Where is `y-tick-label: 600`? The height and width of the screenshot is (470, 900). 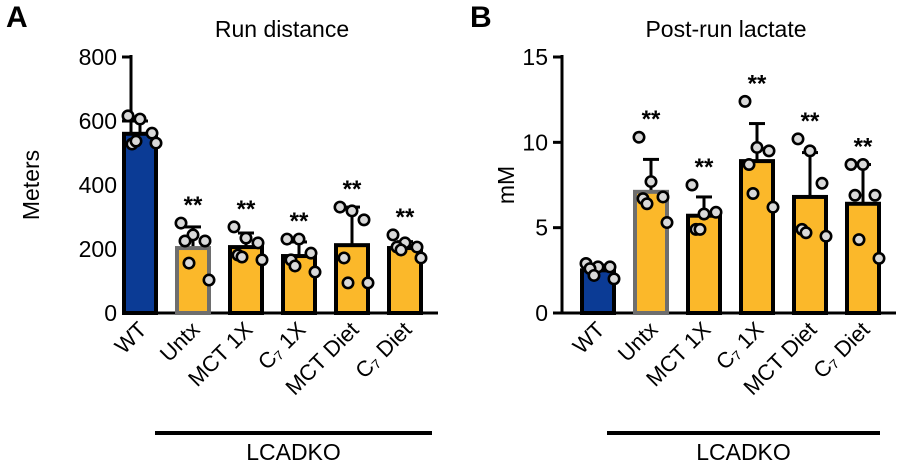 y-tick-label: 600 is located at coordinates (98, 121).